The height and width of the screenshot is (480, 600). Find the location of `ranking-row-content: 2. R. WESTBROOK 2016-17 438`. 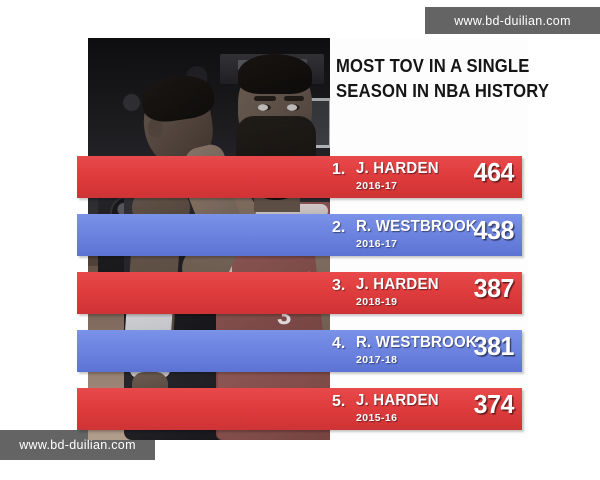

ranking-row-content: 2. R. WESTBROOK 2016-17 438 is located at coordinates (424, 235).